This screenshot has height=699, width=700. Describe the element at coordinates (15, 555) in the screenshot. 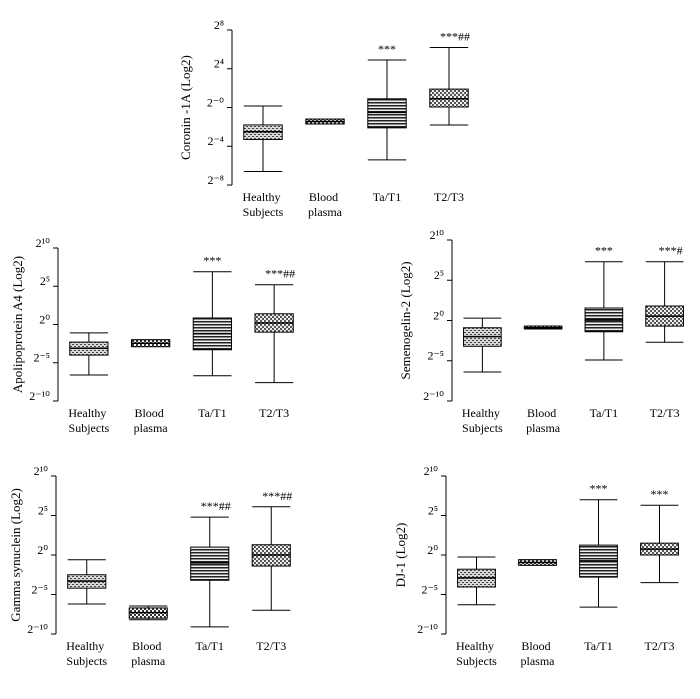

I see `y-axis-label: Gamma synuclein (Log2)` at that location.